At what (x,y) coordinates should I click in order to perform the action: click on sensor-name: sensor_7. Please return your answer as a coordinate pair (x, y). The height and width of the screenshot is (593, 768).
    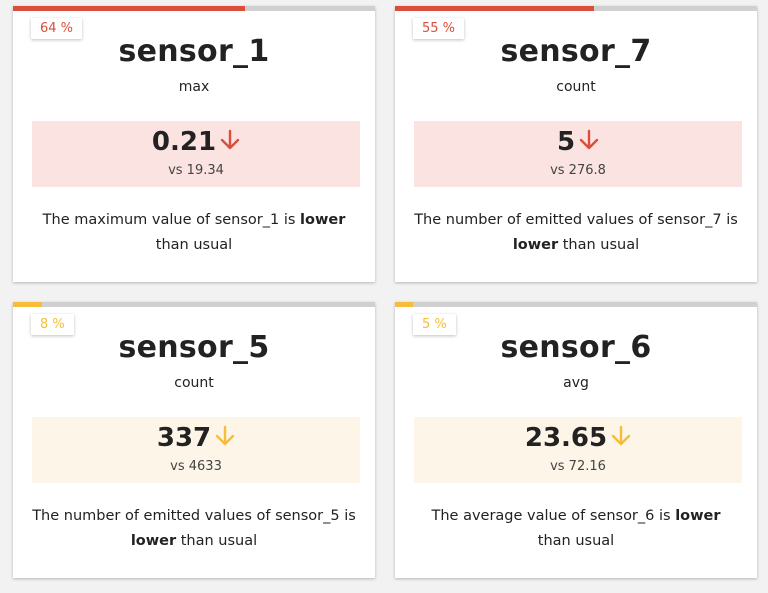
    Looking at the image, I should click on (576, 51).